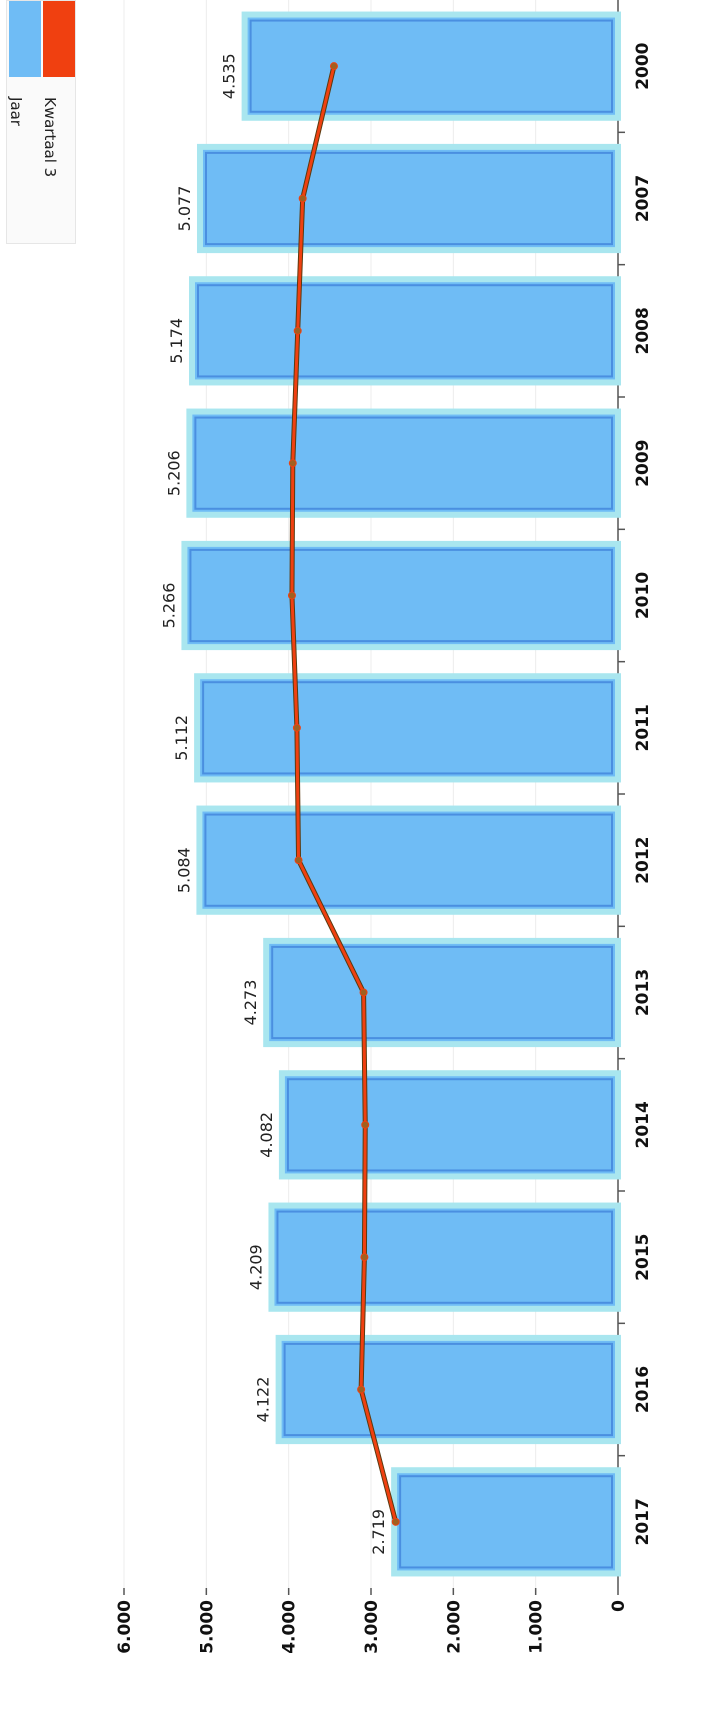 The height and width of the screenshot is (1728, 716). Describe the element at coordinates (643, 595) in the screenshot. I see `category-label-2010: 2010` at that location.